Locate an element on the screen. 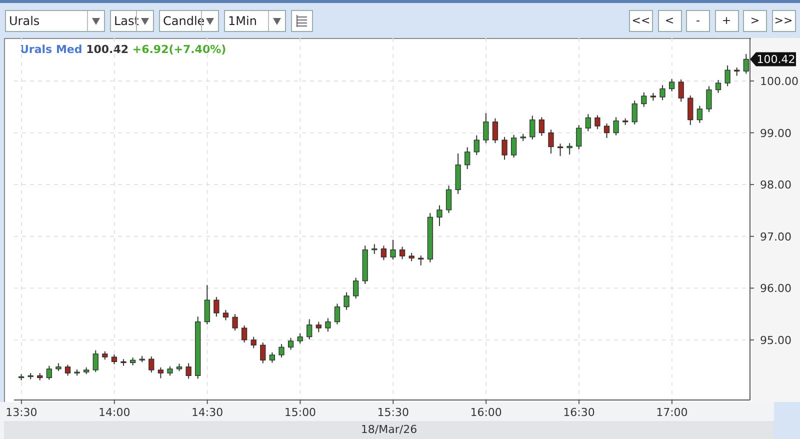 This screenshot has width=800, height=439. nav-button: << is located at coordinates (641, 21).